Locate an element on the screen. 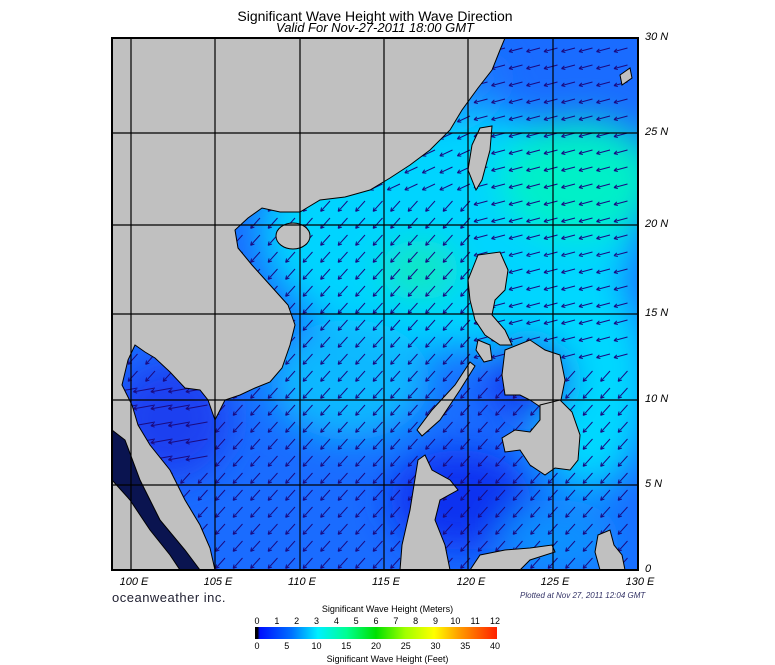 The height and width of the screenshot is (665, 775). borneo is located at coordinates (429, 512).